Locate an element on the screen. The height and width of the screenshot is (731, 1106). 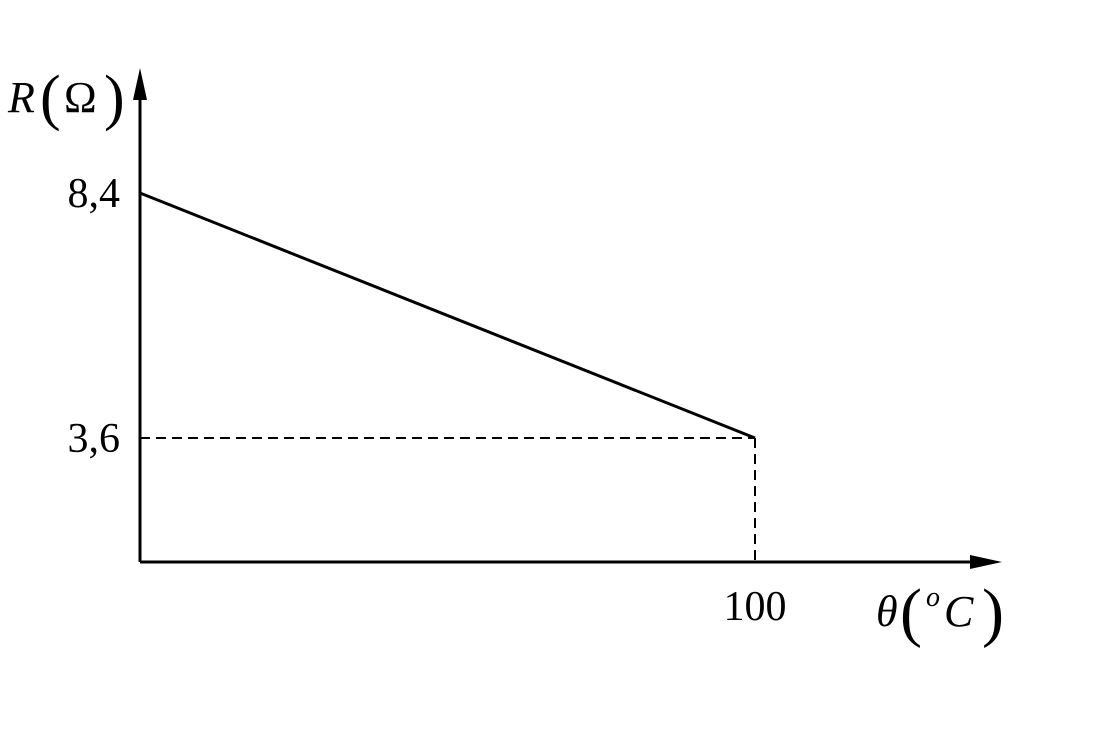
y-axis-symbol: R is located at coordinates (21, 97).